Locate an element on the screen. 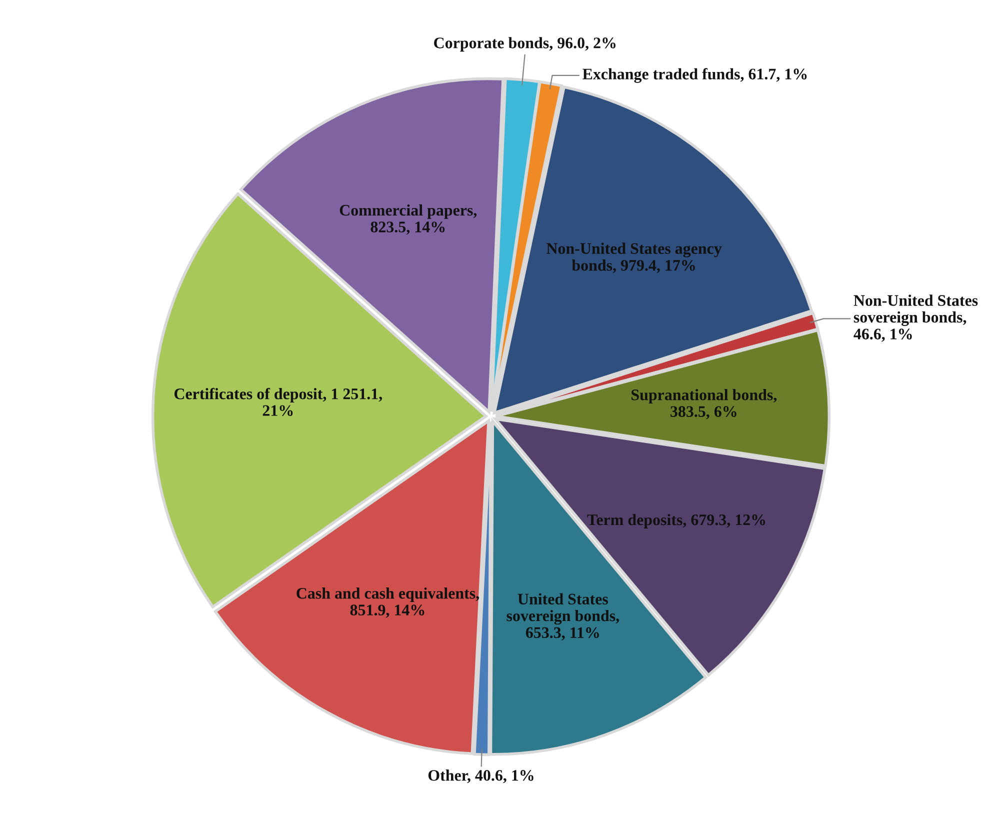  slice-label: Cash and cash equivalents, 851.9, 14% is located at coordinates (387, 602).